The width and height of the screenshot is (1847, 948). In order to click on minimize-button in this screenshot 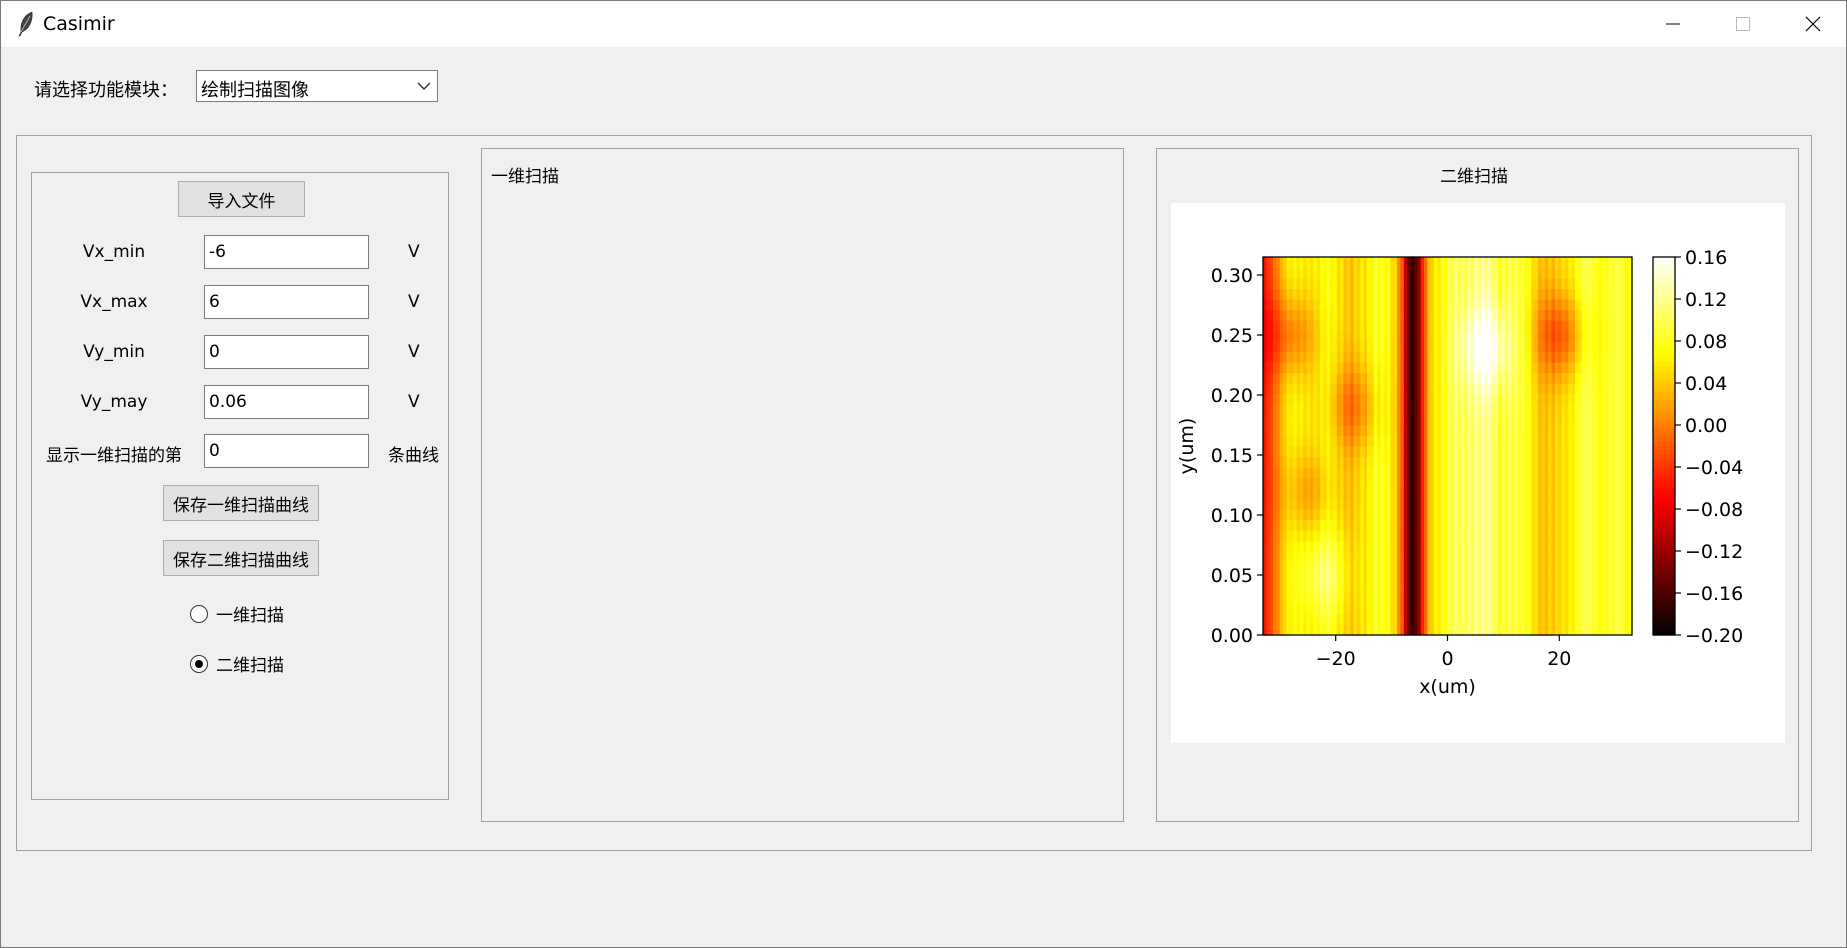, I will do `click(1673, 24)`.